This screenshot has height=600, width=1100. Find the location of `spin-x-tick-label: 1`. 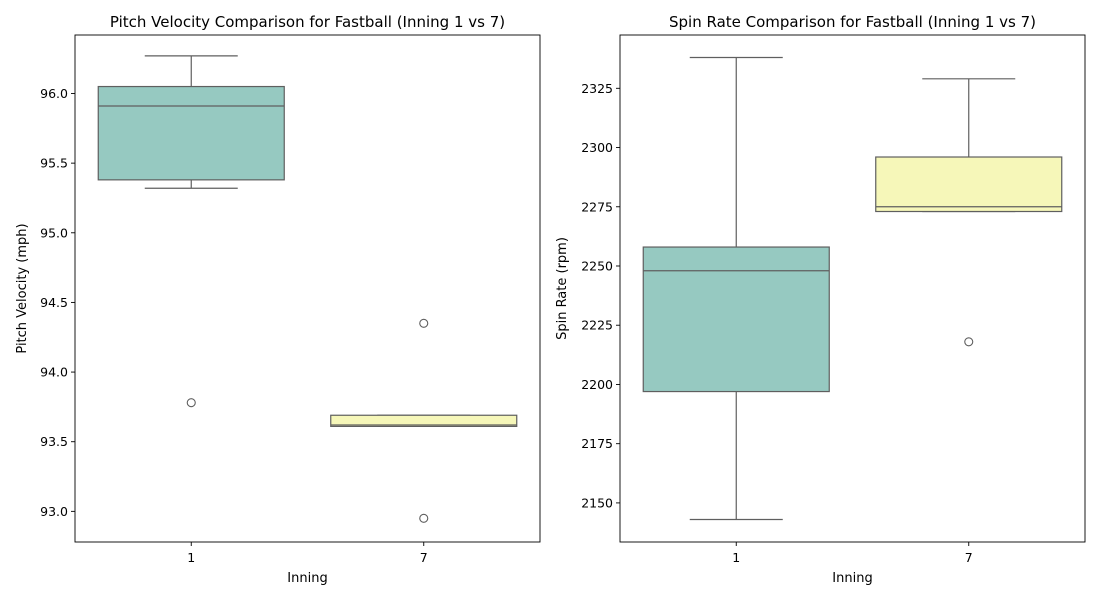

spin-x-tick-label: 1 is located at coordinates (736, 557).